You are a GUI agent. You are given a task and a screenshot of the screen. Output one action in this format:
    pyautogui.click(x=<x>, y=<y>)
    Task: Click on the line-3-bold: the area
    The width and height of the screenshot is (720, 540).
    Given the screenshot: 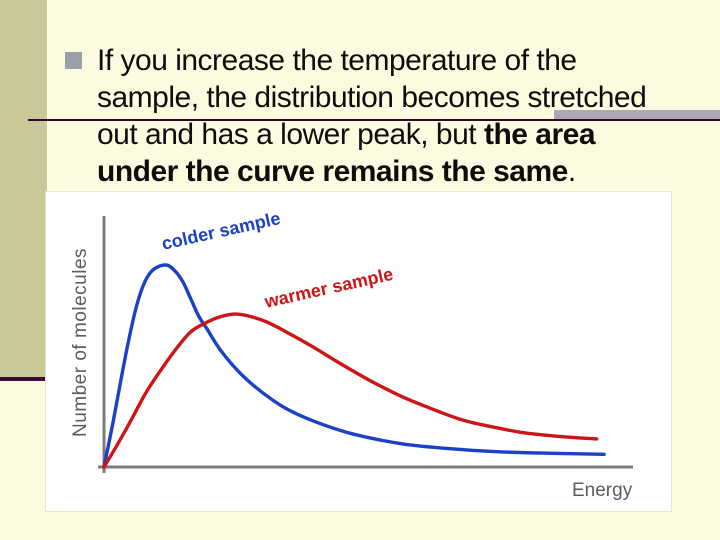 What is the action you would take?
    pyautogui.click(x=539, y=134)
    